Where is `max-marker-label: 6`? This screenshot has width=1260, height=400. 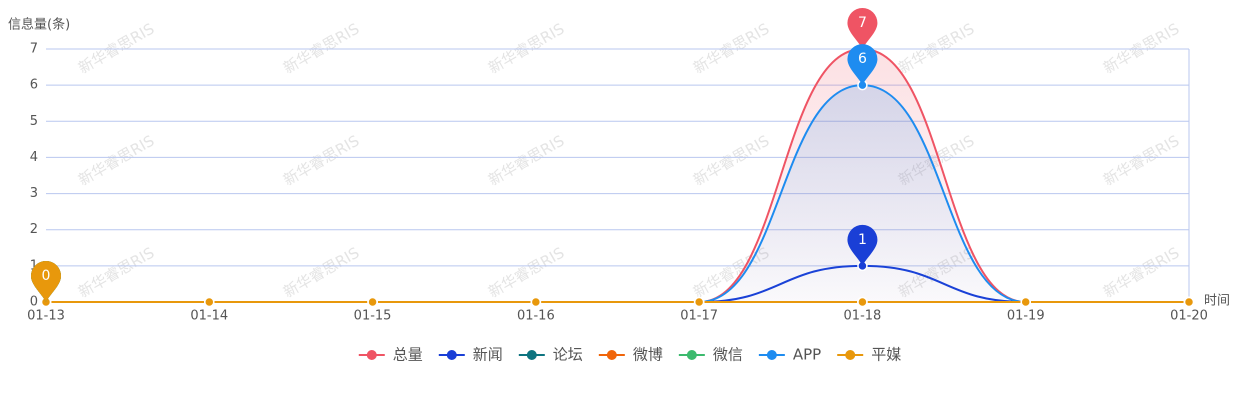 max-marker-label: 6 is located at coordinates (862, 59).